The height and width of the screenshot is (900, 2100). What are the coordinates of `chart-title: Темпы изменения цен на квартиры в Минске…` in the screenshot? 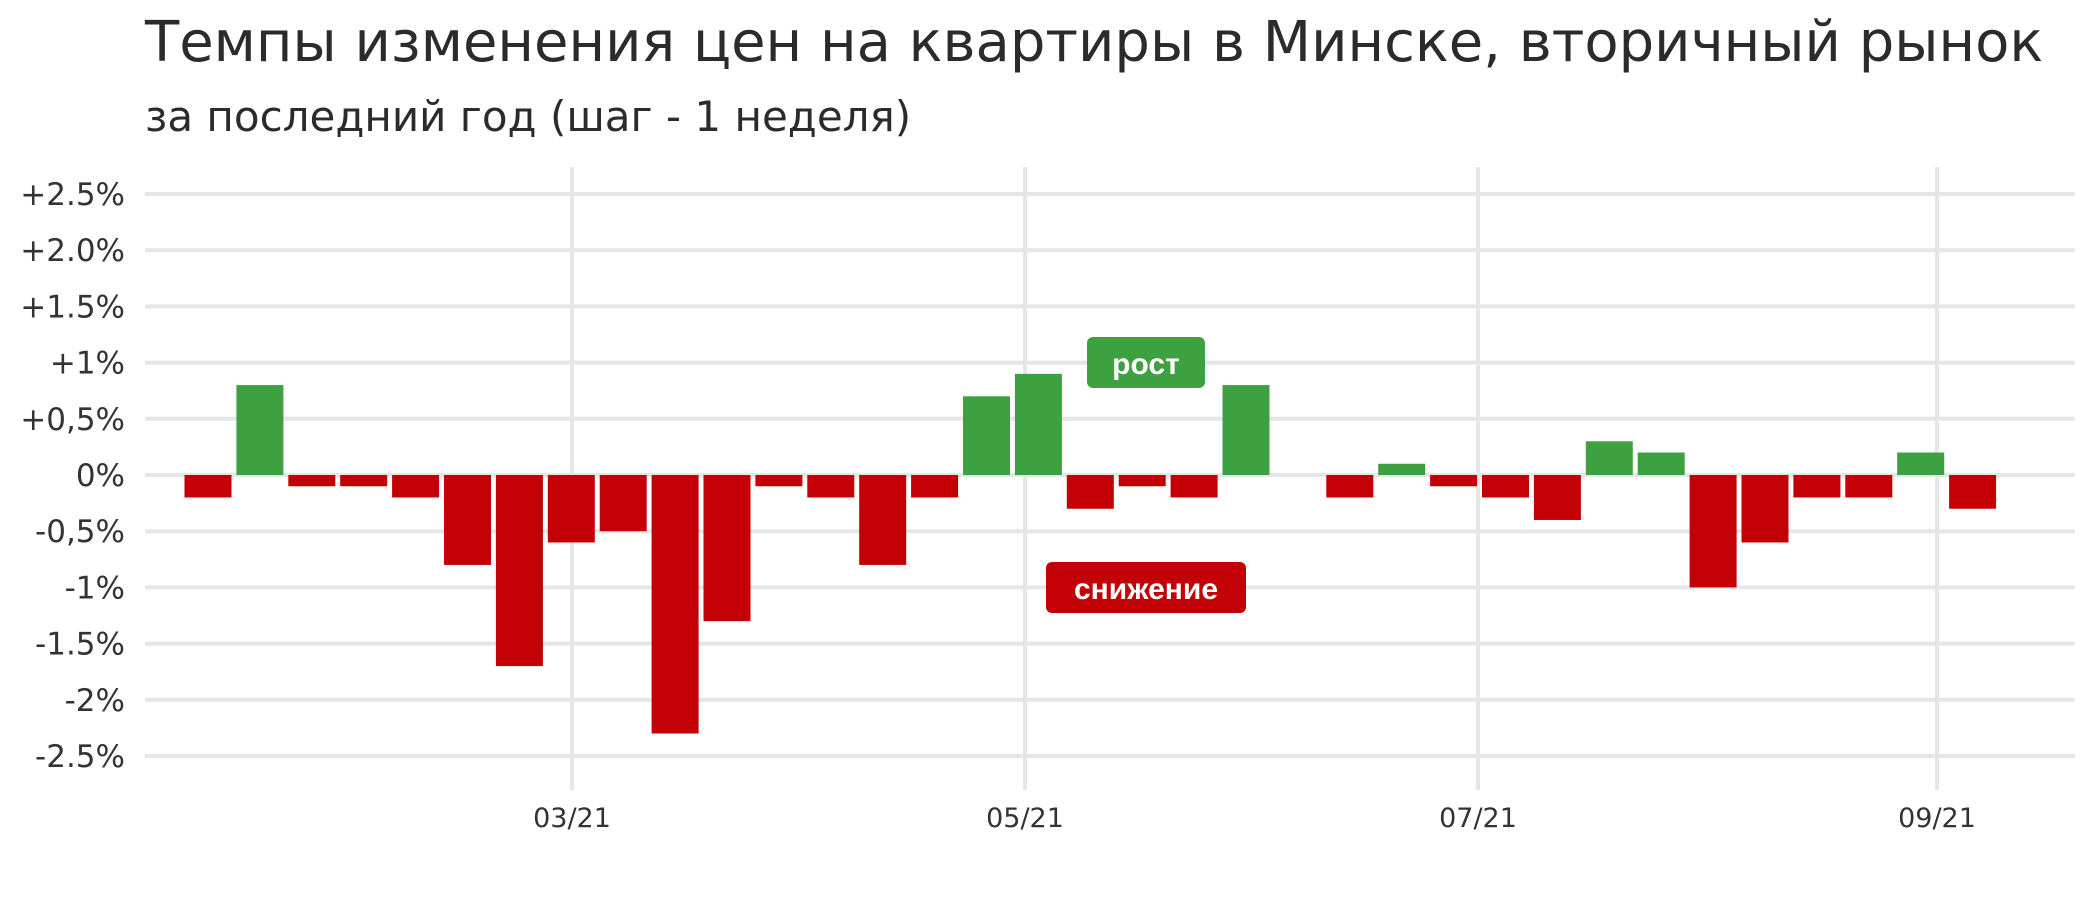 It's located at (1094, 42).